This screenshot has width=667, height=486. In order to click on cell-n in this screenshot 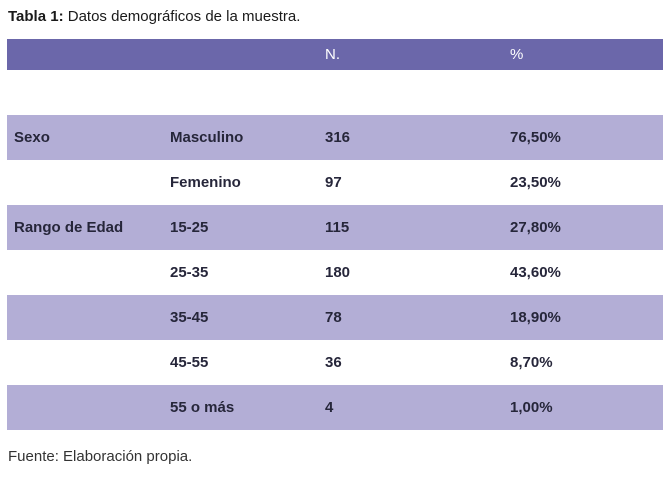, I will do `click(417, 92)`.